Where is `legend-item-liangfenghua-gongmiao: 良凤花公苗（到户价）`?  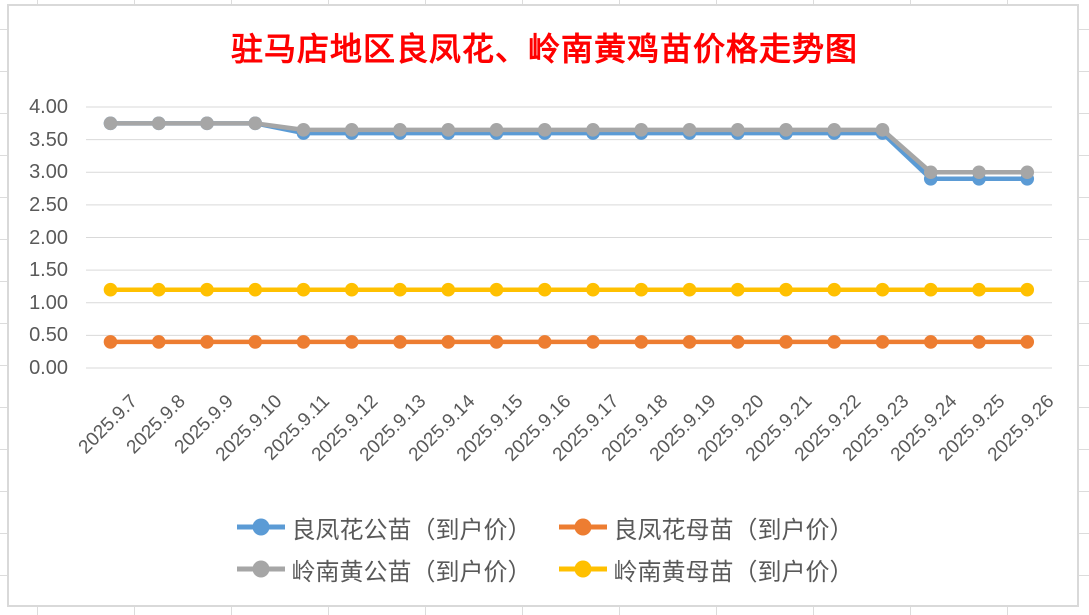 legend-item-liangfenghua-gongmiao: 良凤花公苗（到户价） is located at coordinates (384, 527).